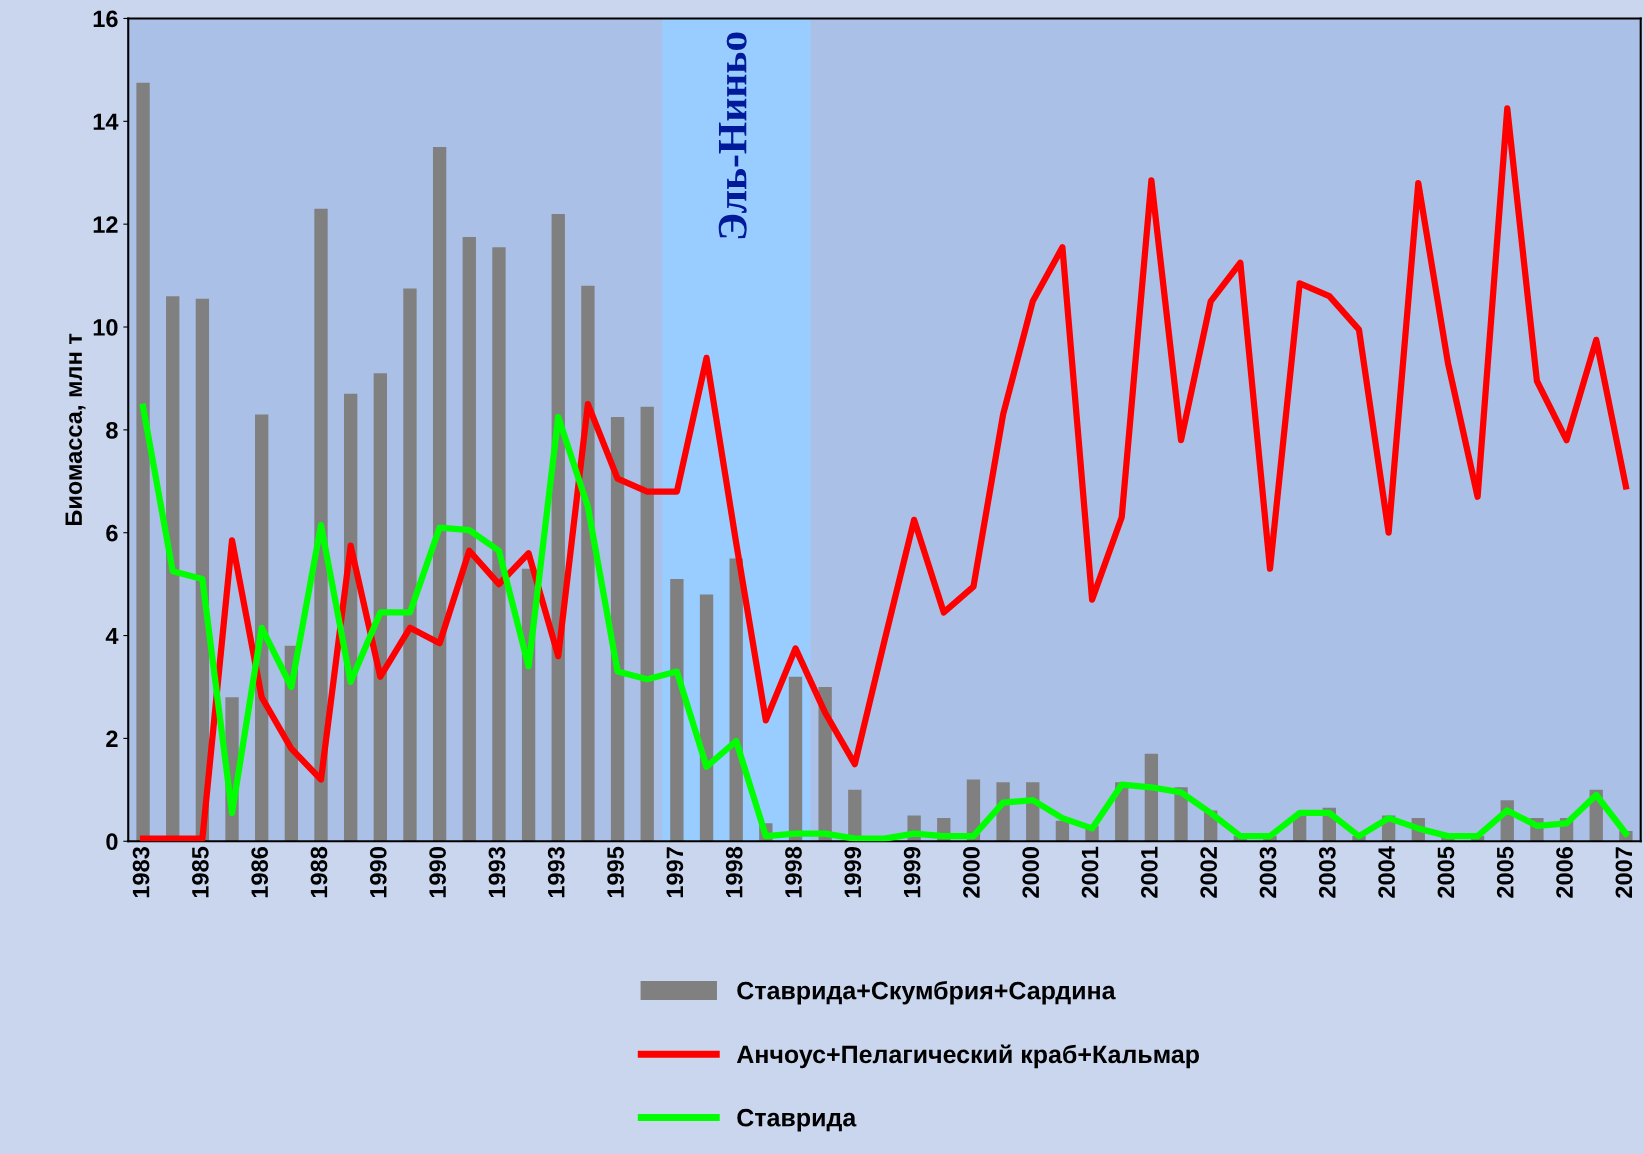  I want to click on y-axis-title: Биомасса, млн т, so click(75, 429).